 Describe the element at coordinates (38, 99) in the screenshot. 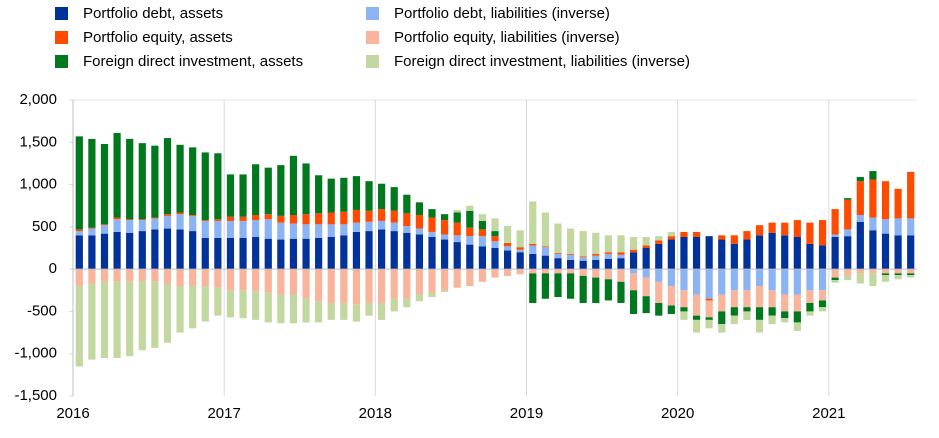

I see `y-tick-label: 2,000` at that location.